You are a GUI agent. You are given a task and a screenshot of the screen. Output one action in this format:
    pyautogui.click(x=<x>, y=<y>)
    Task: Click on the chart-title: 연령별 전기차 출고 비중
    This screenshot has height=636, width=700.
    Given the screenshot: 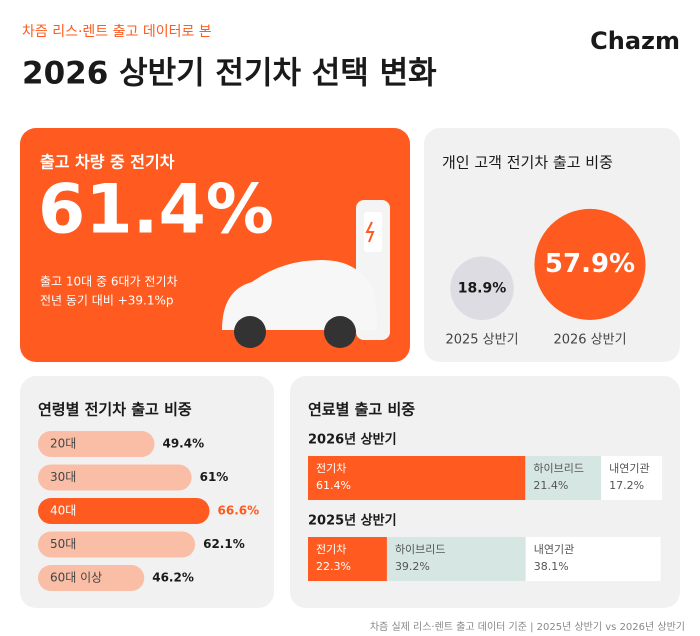 What is the action you would take?
    pyautogui.click(x=115, y=410)
    